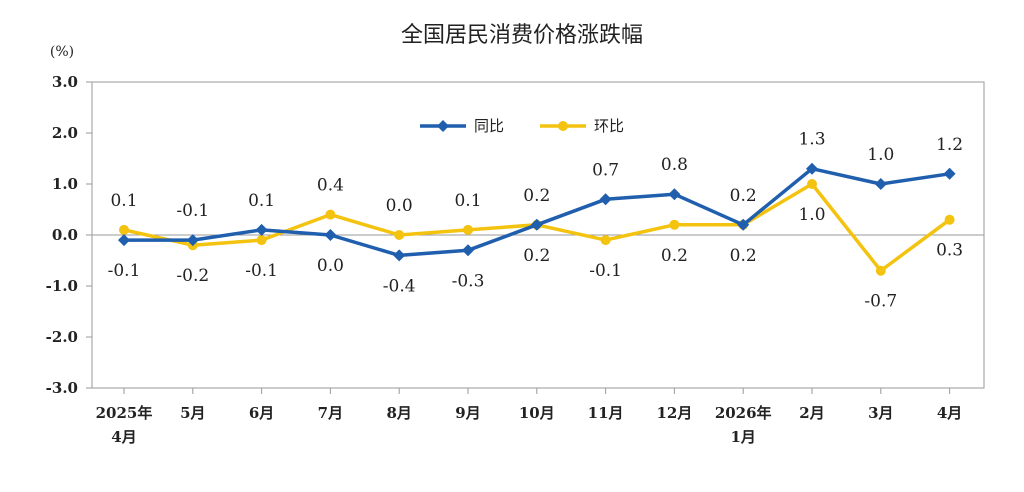 Image resolution: width=1024 pixels, height=492 pixels. What do you see at coordinates (399, 286) in the screenshot?
I see `data-label: -0.4` at bounding box center [399, 286].